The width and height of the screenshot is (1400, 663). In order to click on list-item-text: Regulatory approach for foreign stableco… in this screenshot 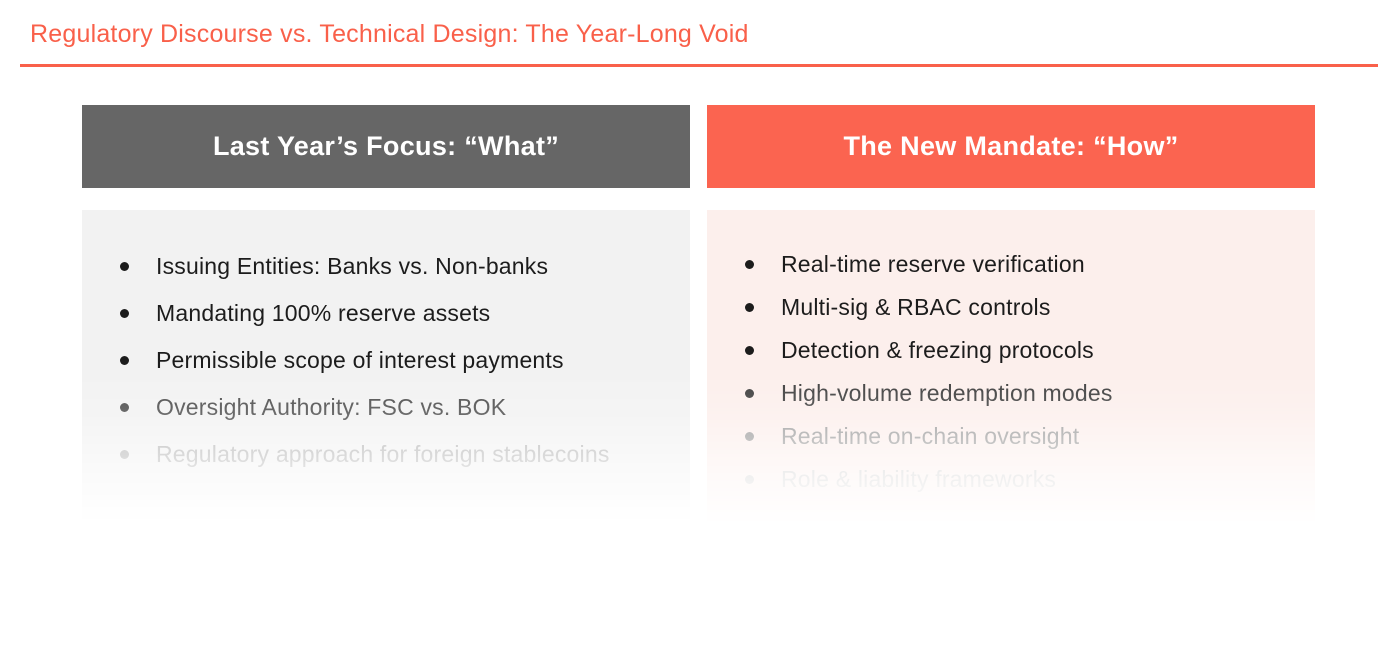, I will do `click(383, 454)`.